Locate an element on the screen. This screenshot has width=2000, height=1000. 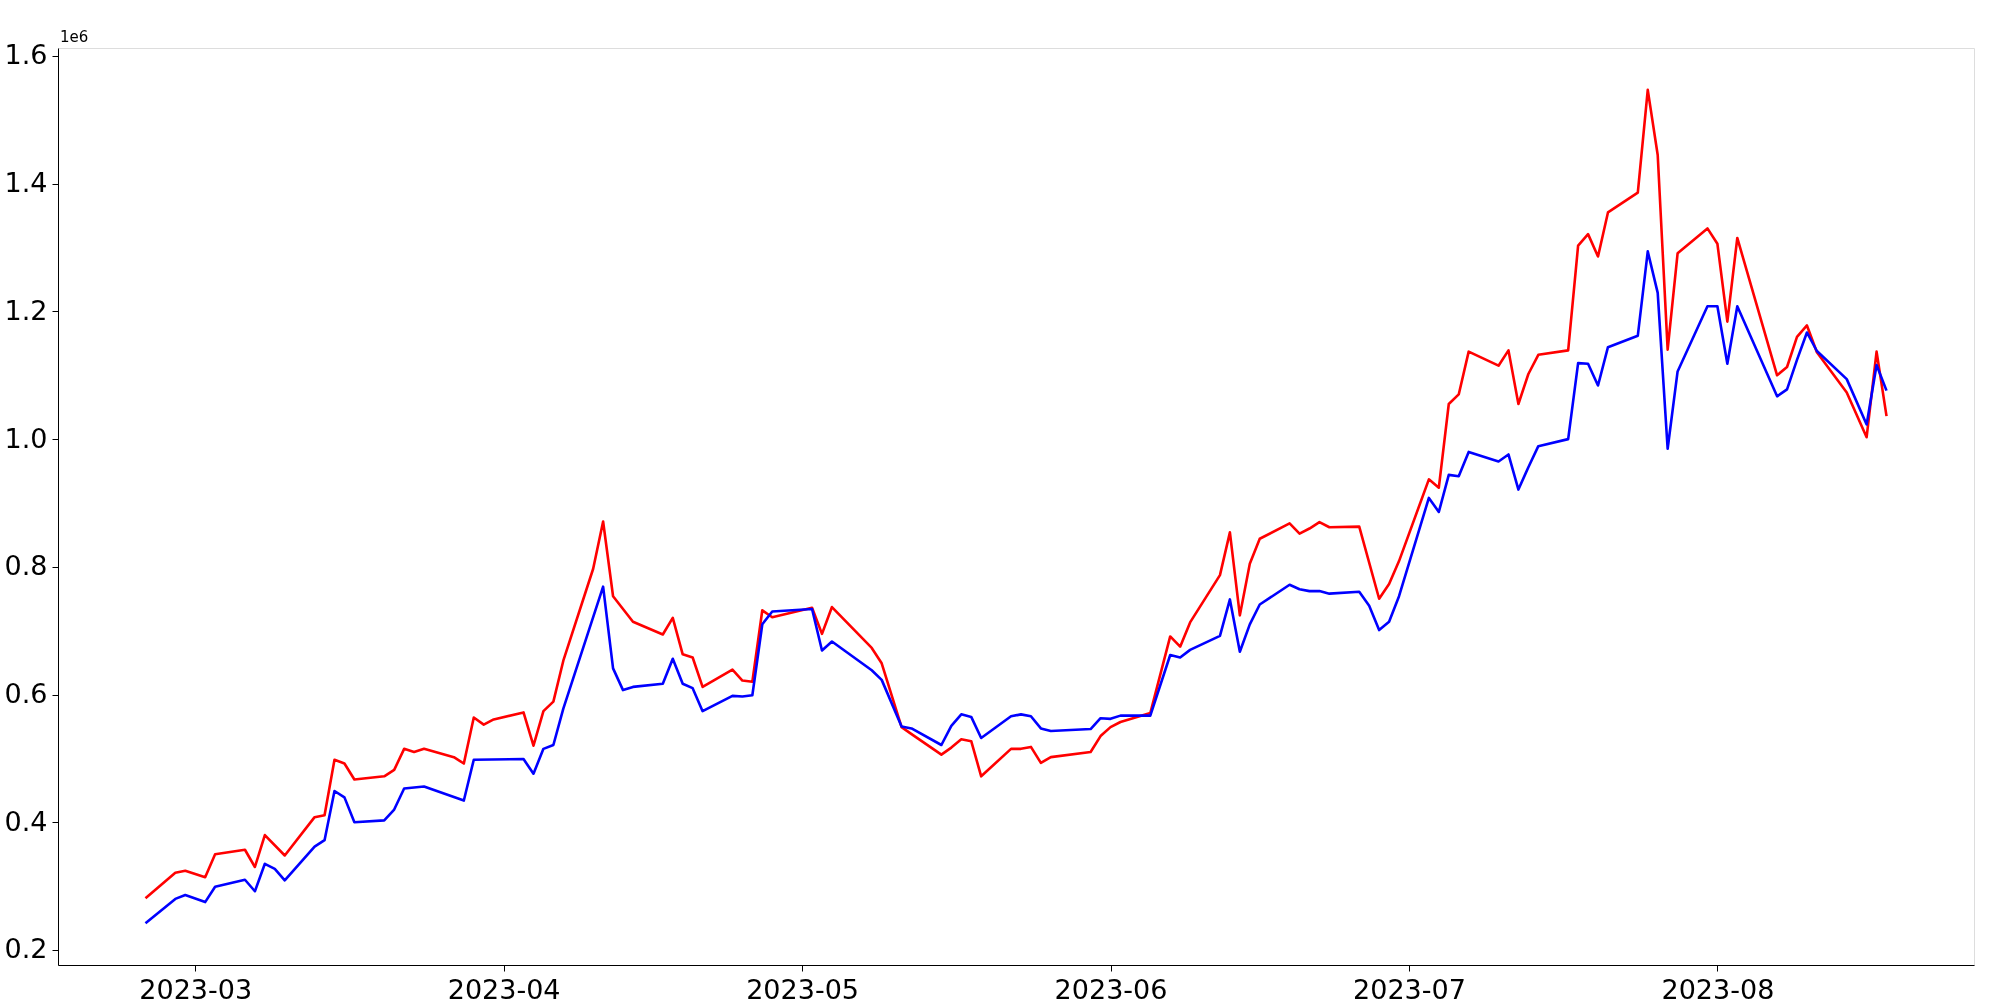
y-tick-label: 0.4 is located at coordinates (26, 821).